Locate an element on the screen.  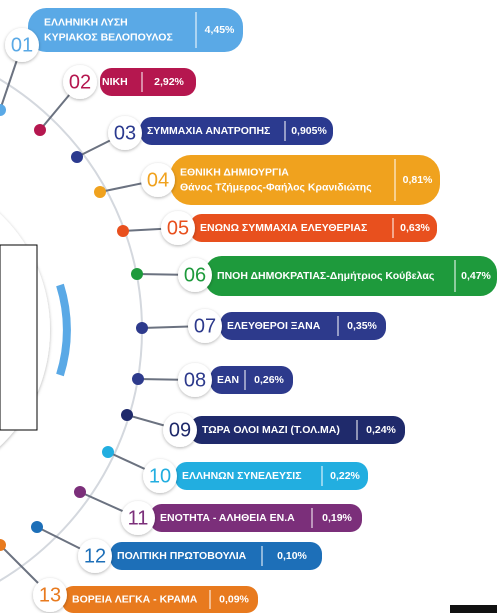
party-name: ΕΝΟΤΗΤΑ - ΑΛΗΘΕΙΑ ΕΝ.Α is located at coordinates (227, 518).